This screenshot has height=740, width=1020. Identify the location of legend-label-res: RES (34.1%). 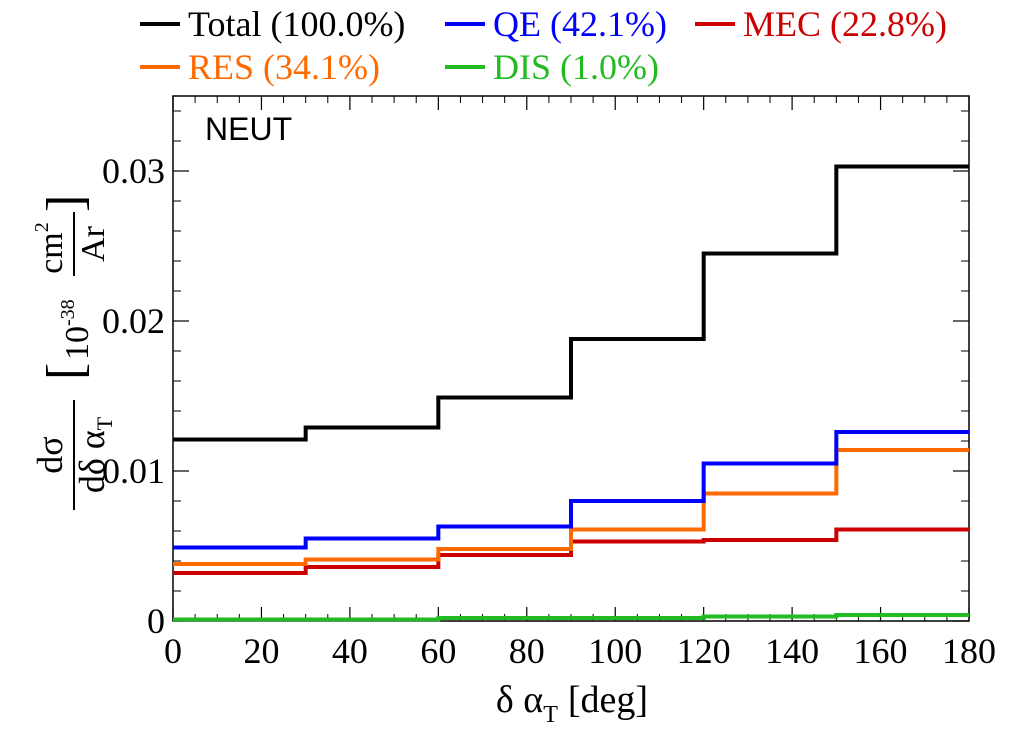
(284, 67).